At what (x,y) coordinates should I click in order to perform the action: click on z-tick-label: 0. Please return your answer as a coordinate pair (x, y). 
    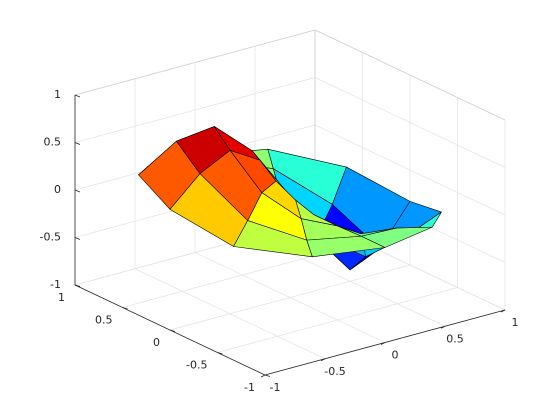
    Looking at the image, I should click on (57, 189).